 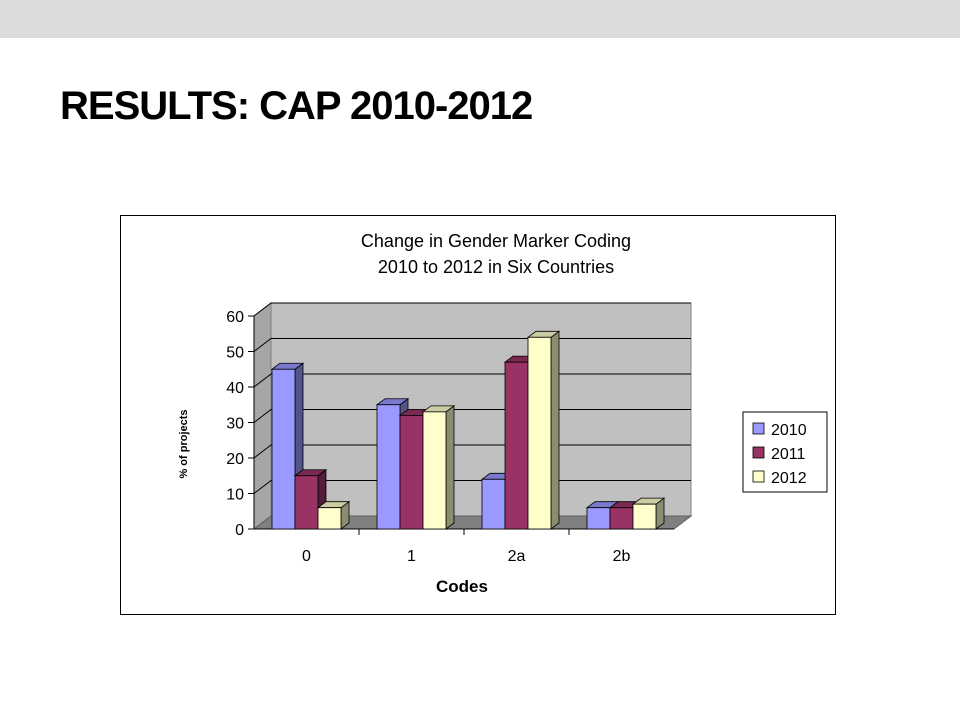 I want to click on y-tick-label: 40, so click(x=235, y=388).